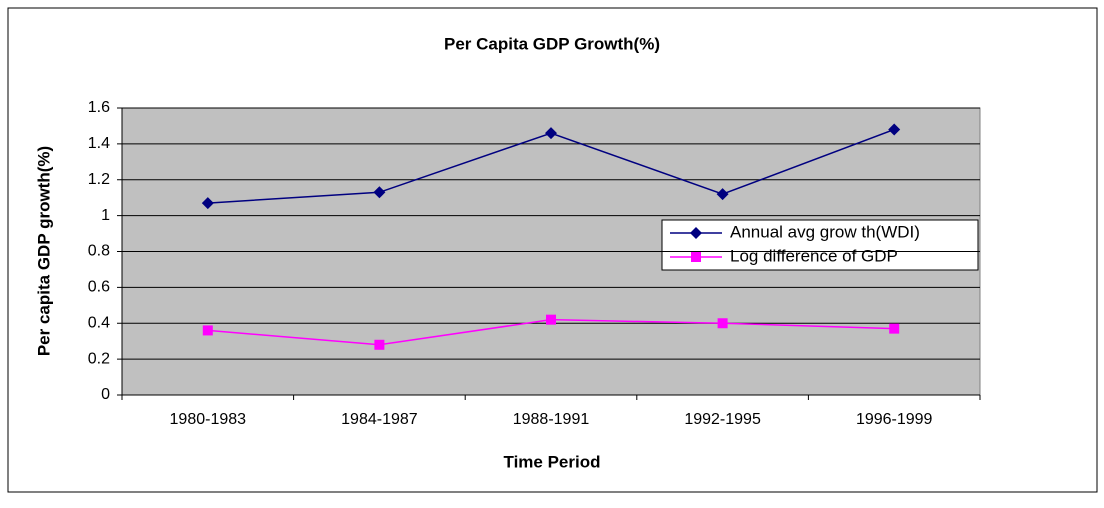  What do you see at coordinates (722, 419) in the screenshot?
I see `x-tick-label: 1992-1995` at bounding box center [722, 419].